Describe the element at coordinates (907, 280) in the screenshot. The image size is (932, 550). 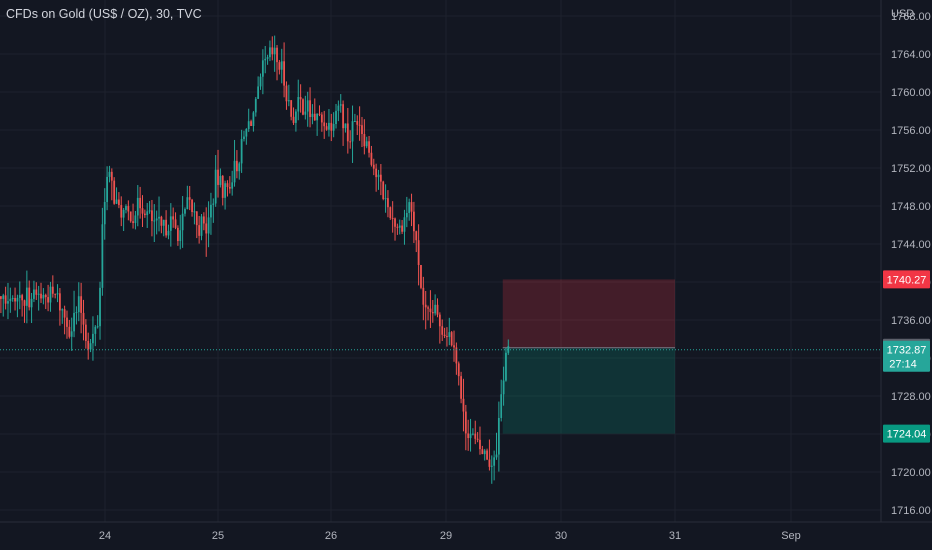
I see `price-badge-label: 1740.27` at that location.